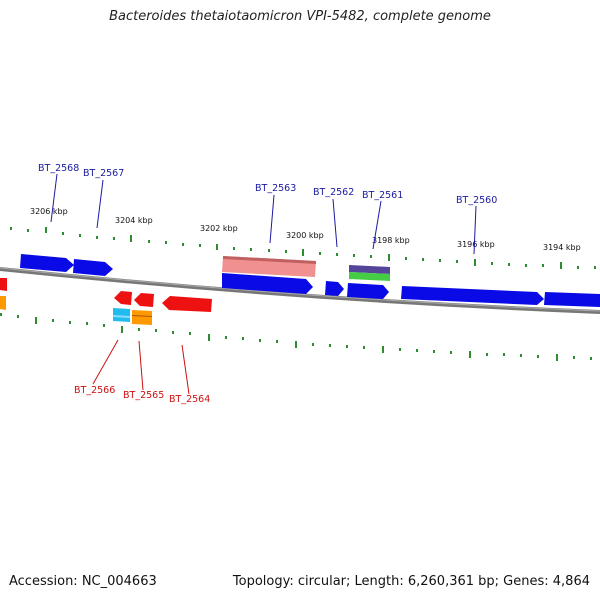  What do you see at coordinates (219, 228) in the screenshot?
I see `scale-label-3202: 3202 kbp` at bounding box center [219, 228].